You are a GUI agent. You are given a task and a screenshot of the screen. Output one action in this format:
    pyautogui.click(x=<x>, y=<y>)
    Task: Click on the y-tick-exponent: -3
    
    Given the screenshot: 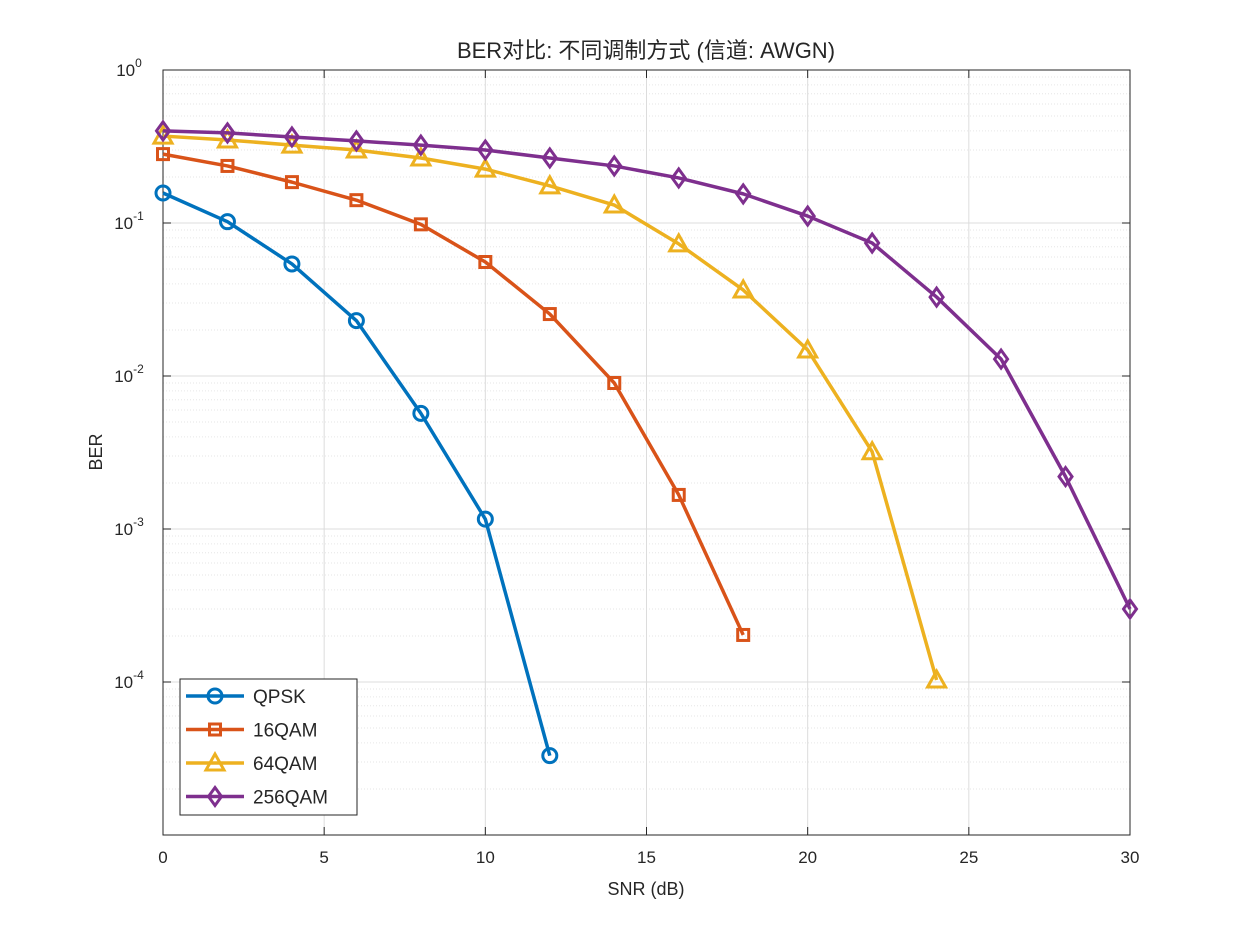 What is the action you would take?
    pyautogui.click(x=138, y=522)
    